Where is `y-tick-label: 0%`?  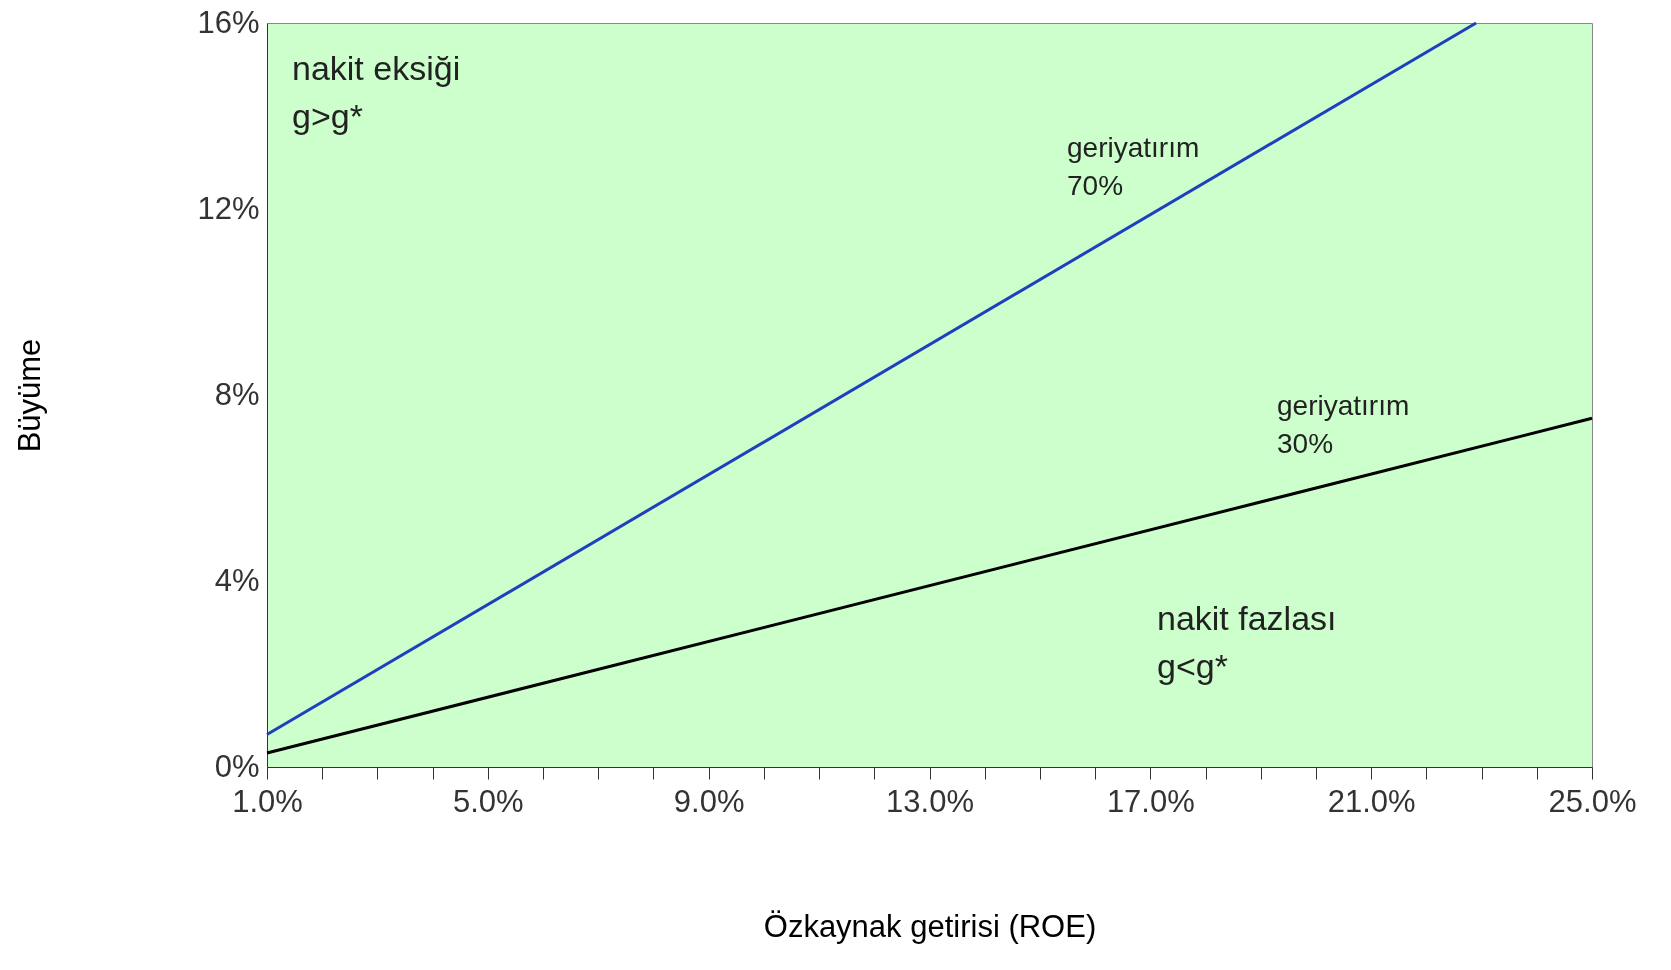
y-tick-label: 0% is located at coordinates (237, 766).